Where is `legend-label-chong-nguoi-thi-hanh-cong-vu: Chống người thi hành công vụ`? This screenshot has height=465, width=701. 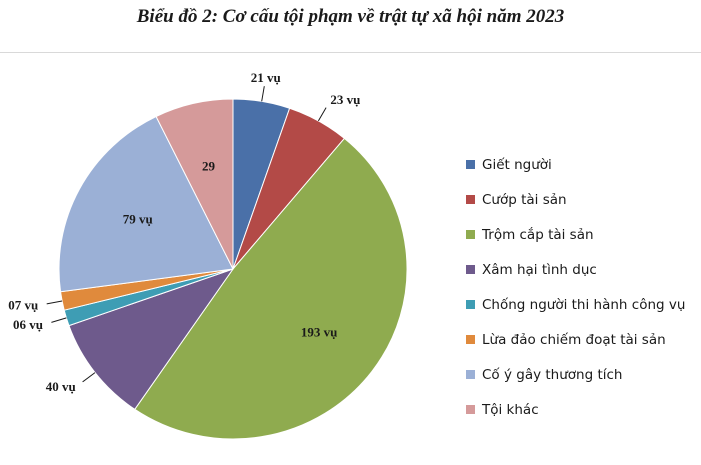
legend-label-chong-nguoi-thi-hanh-cong-vu: Chống người thi hành công vụ is located at coordinates (583, 304).